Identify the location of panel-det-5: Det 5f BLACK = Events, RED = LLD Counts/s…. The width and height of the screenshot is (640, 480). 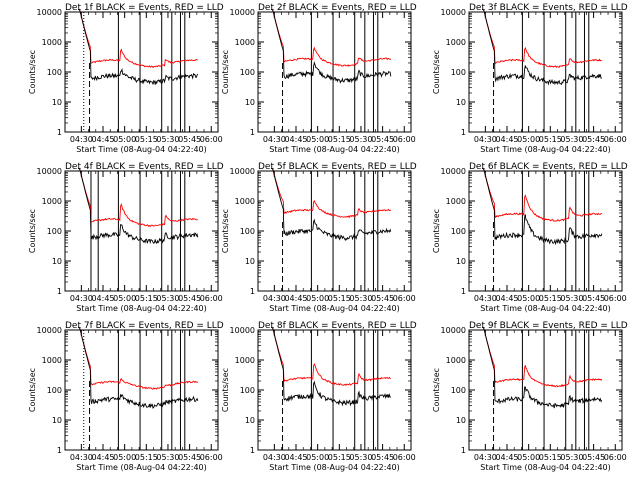
(319, 237).